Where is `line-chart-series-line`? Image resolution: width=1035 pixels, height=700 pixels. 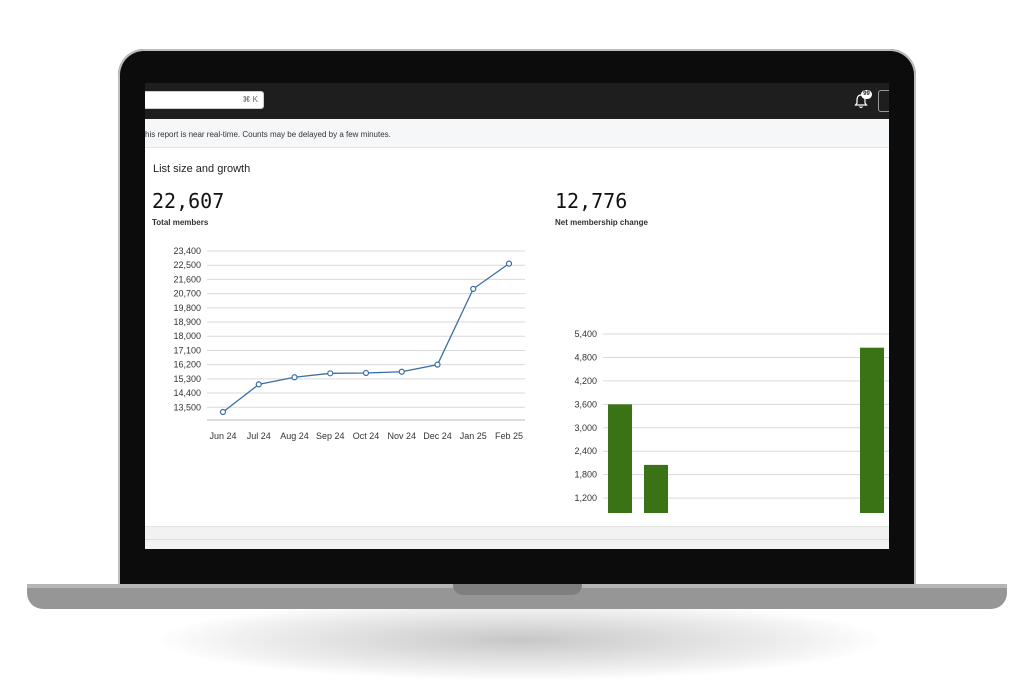 line-chart-series-line is located at coordinates (366, 338).